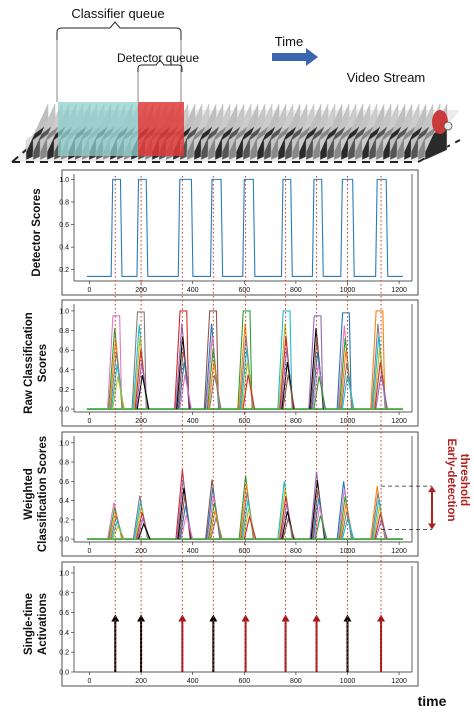  Describe the element at coordinates (90, 681) in the screenshot. I see `x-tick-label: 0` at that location.